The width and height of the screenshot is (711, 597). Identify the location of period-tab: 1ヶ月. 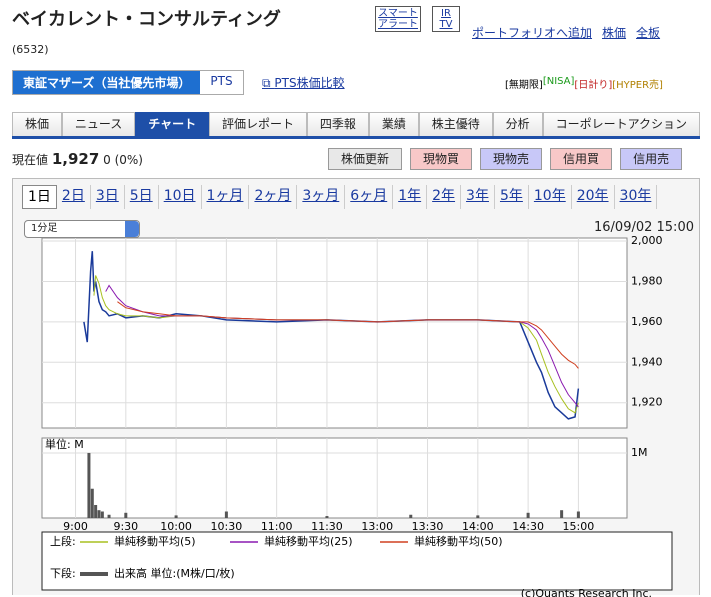
(226, 197).